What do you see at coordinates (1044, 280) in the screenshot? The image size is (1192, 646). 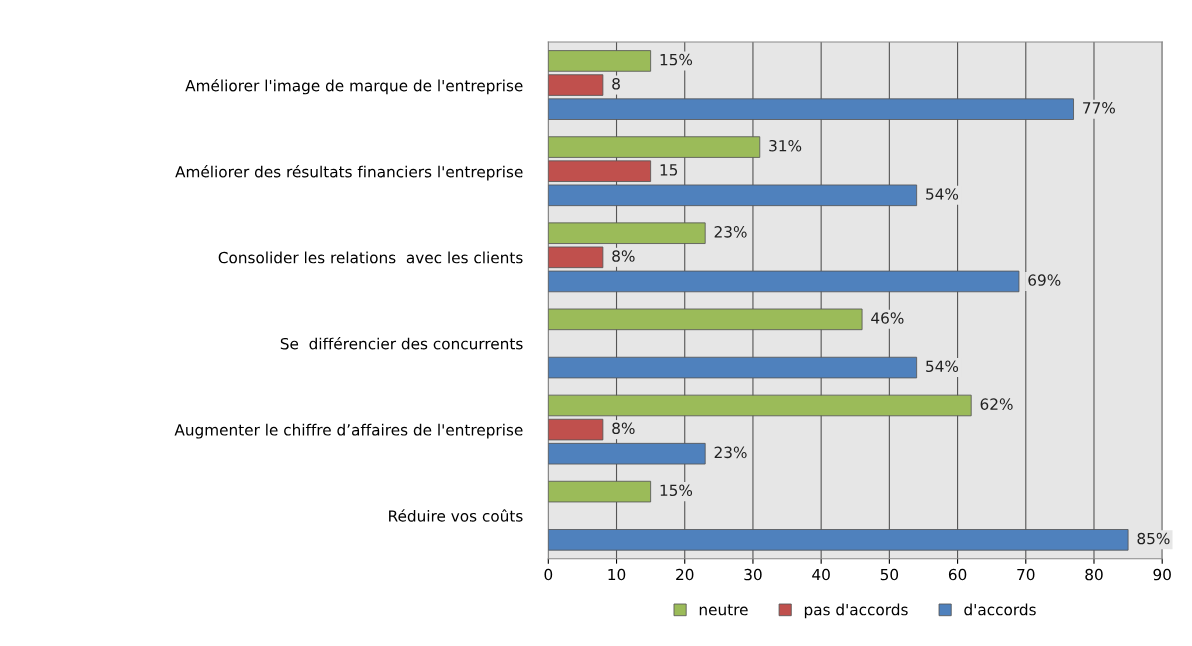 I see `data-label: 69%` at bounding box center [1044, 280].